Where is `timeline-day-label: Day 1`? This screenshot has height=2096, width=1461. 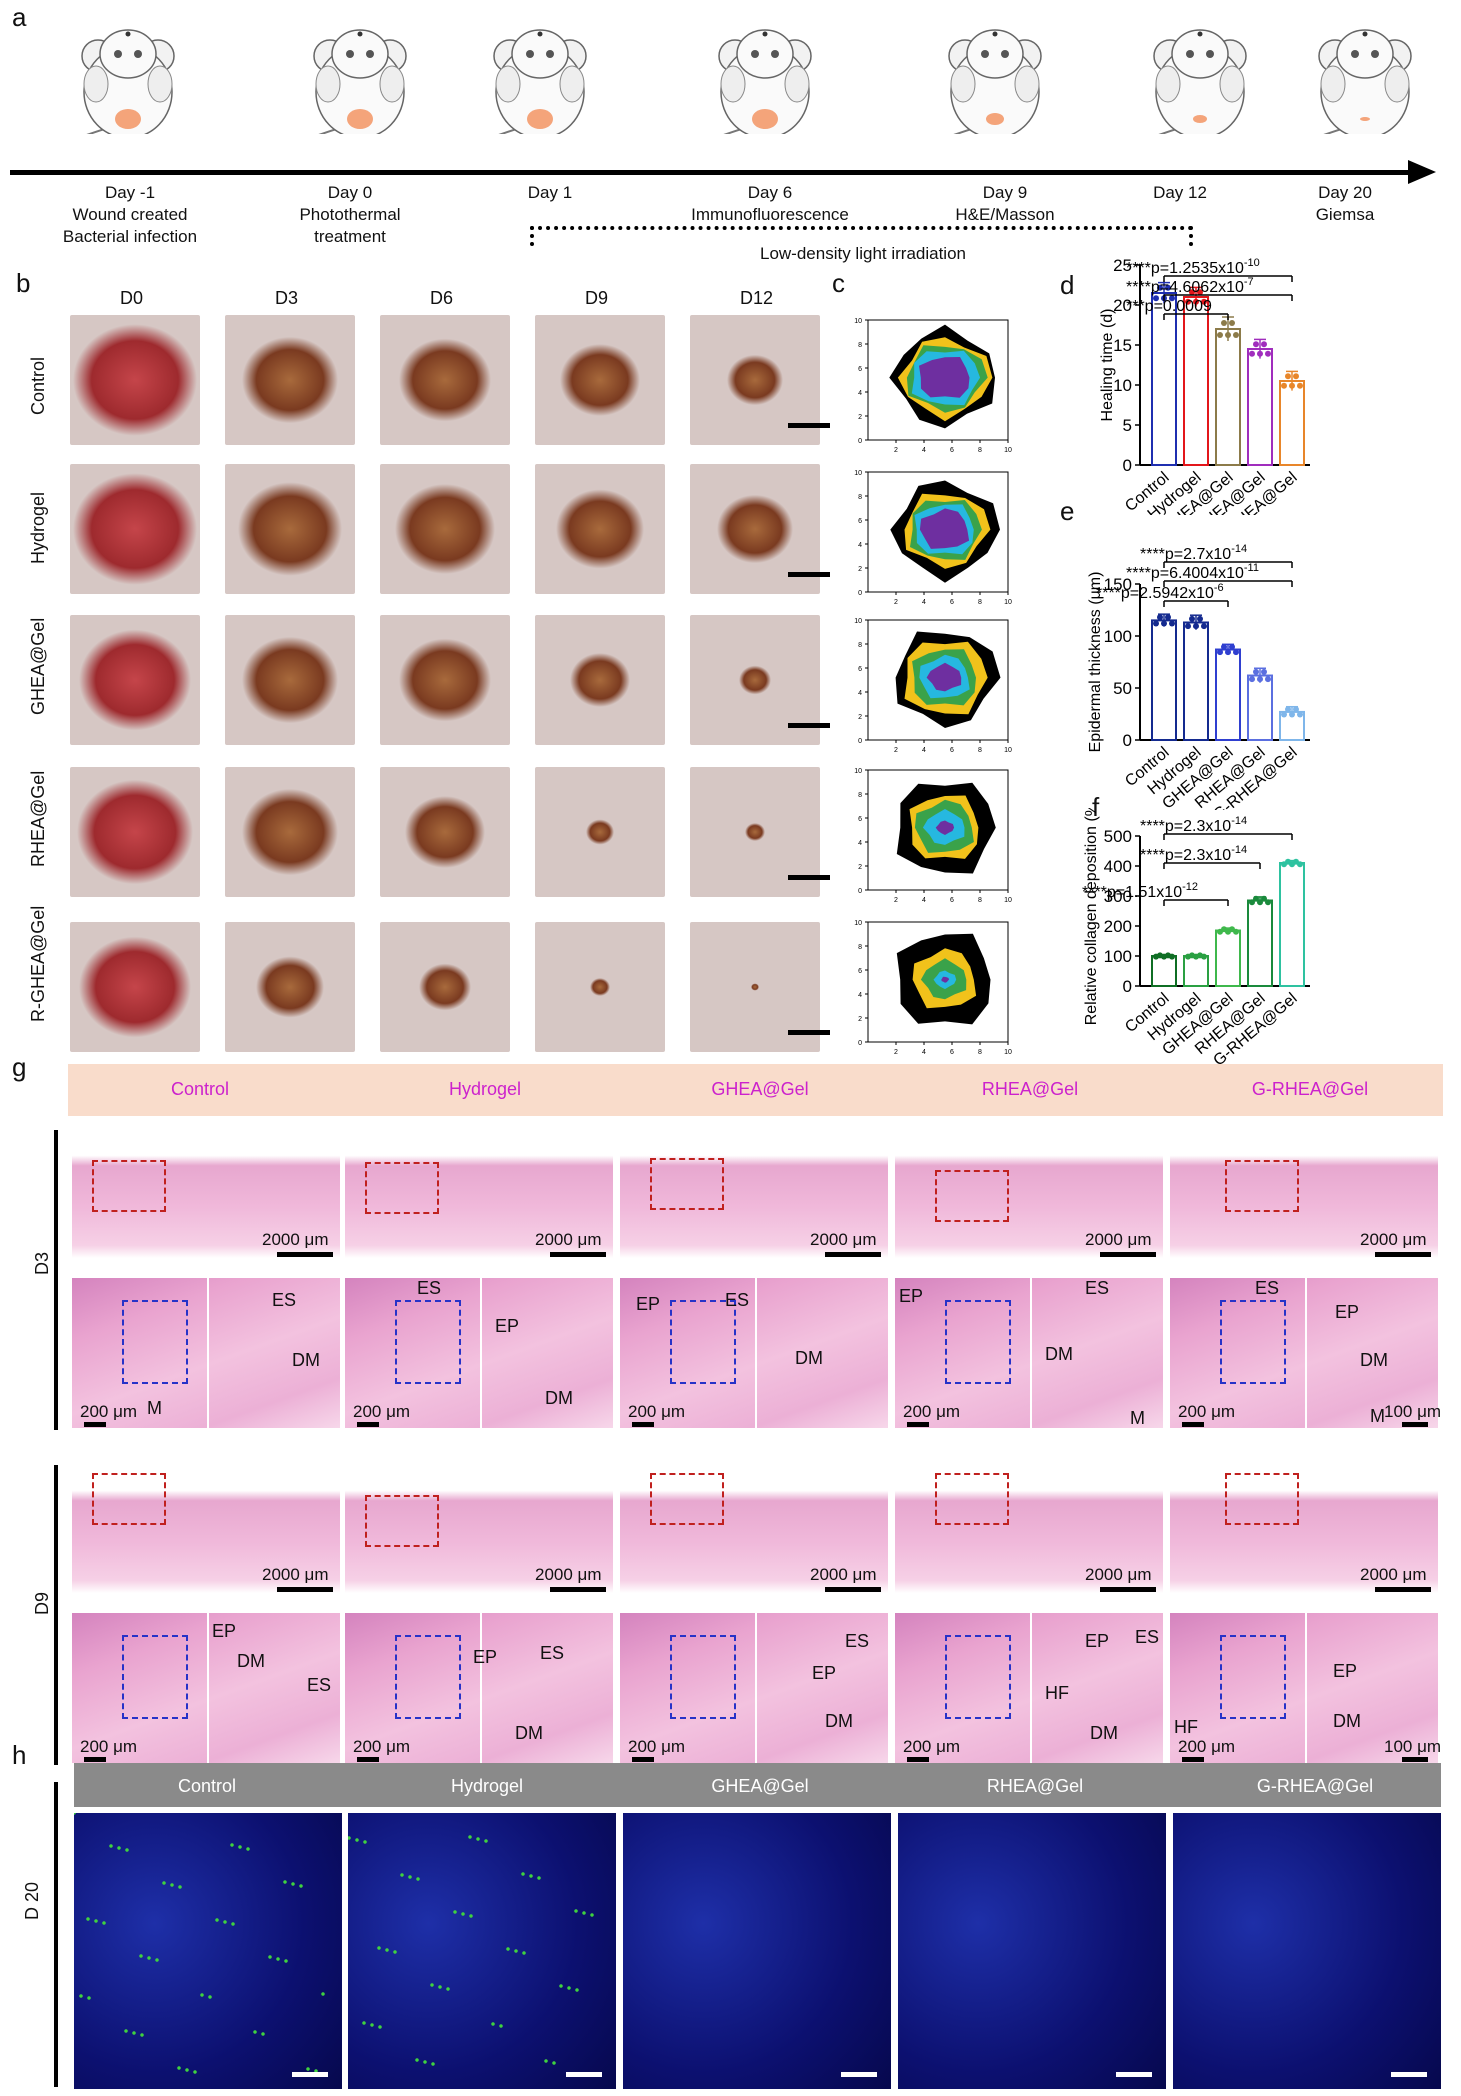
timeline-day-label: Day 1 is located at coordinates (550, 192).